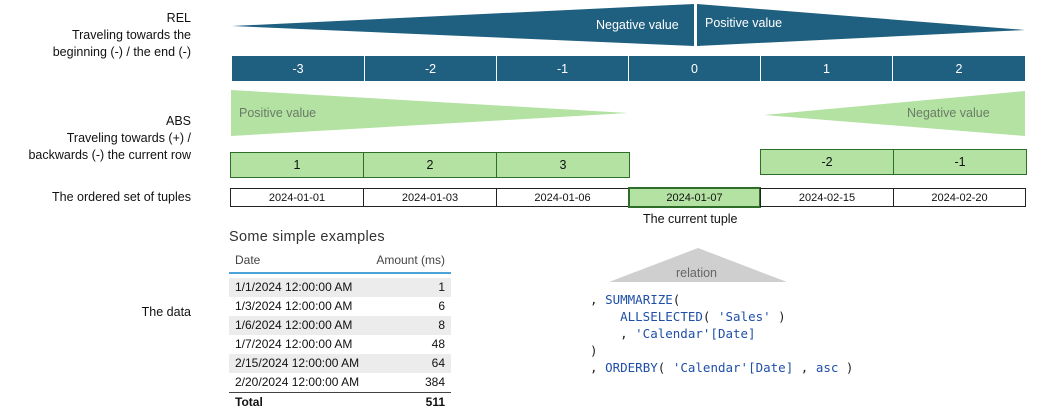  I want to click on table-row: 1/6/2024 12:00:00 AM 8, so click(340, 325).